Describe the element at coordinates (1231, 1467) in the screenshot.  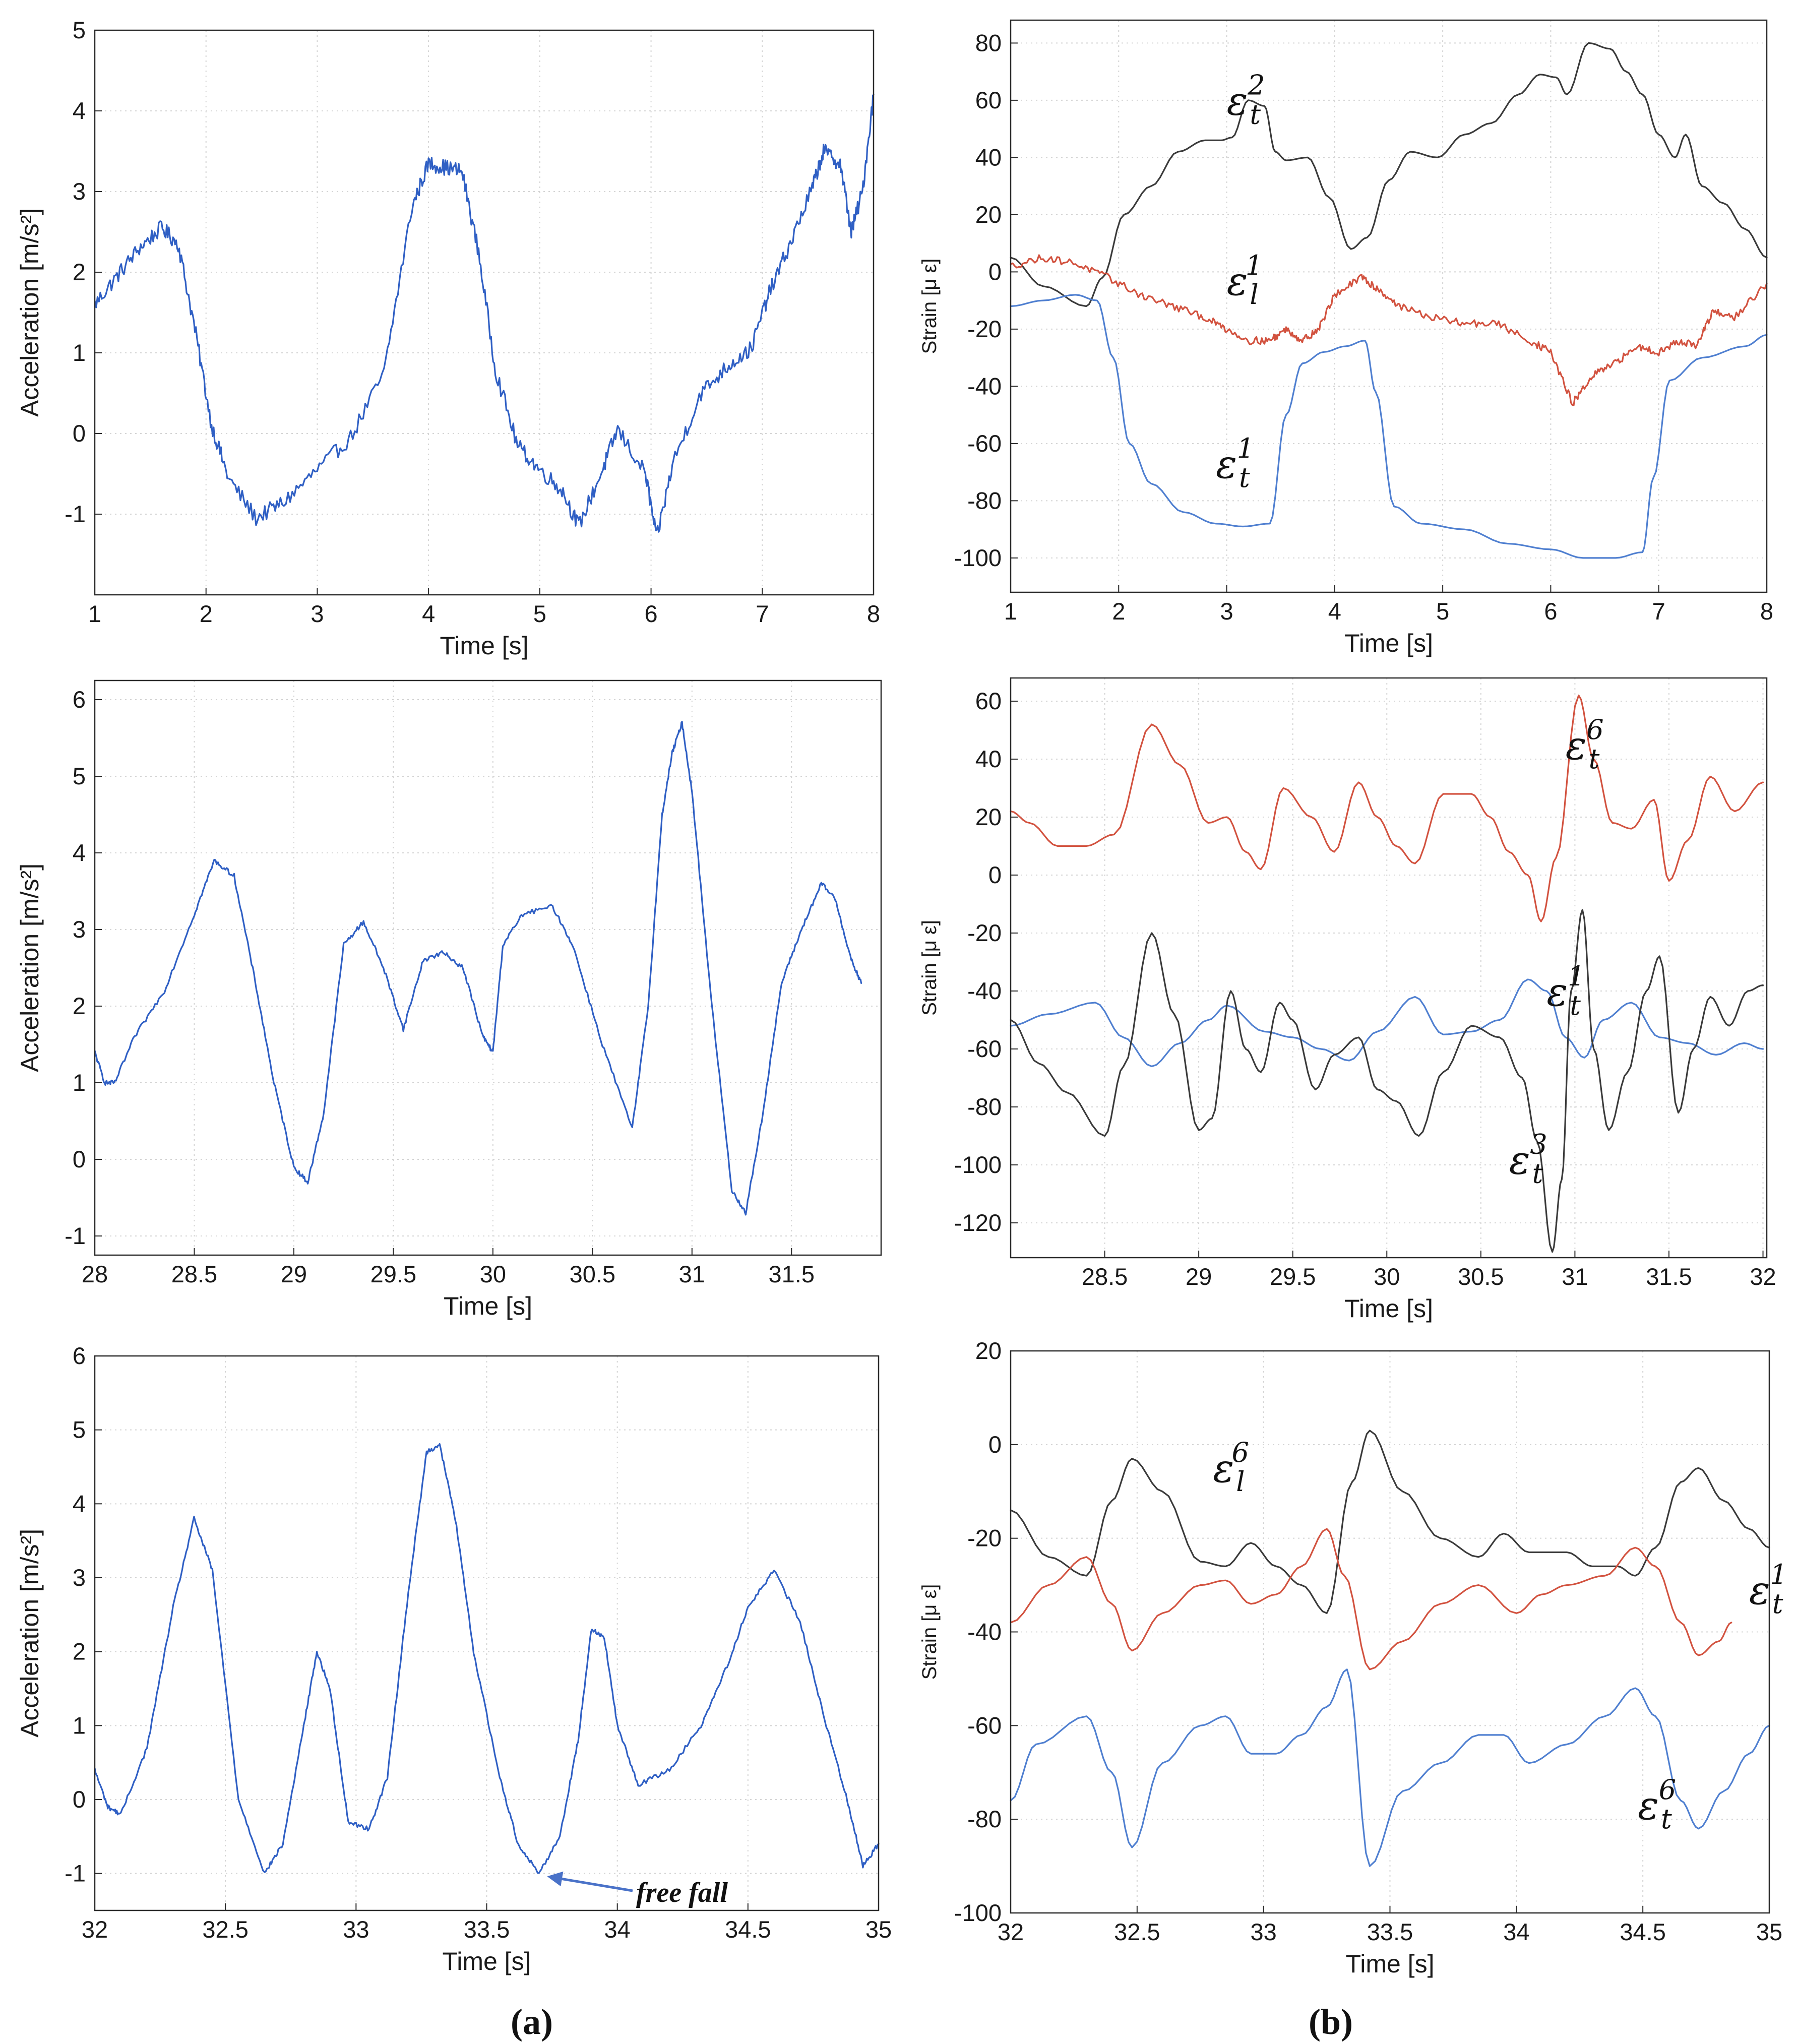
I see `series-label-strain3: εl6` at that location.